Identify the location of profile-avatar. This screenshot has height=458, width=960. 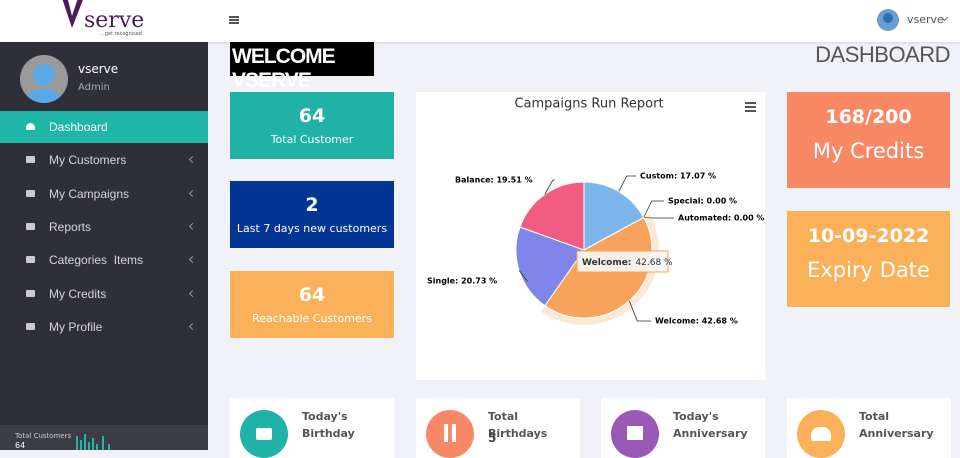
(44, 79).